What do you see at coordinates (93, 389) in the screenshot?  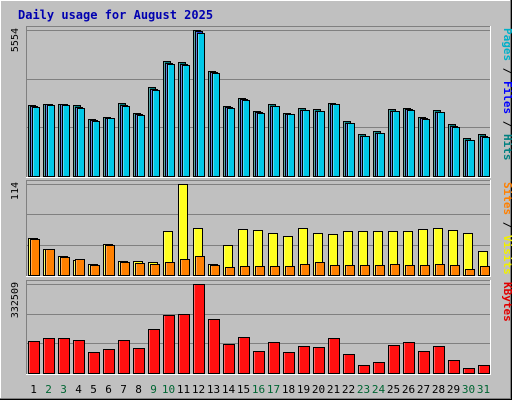 I see `x-label-day-5: 5` at bounding box center [93, 389].